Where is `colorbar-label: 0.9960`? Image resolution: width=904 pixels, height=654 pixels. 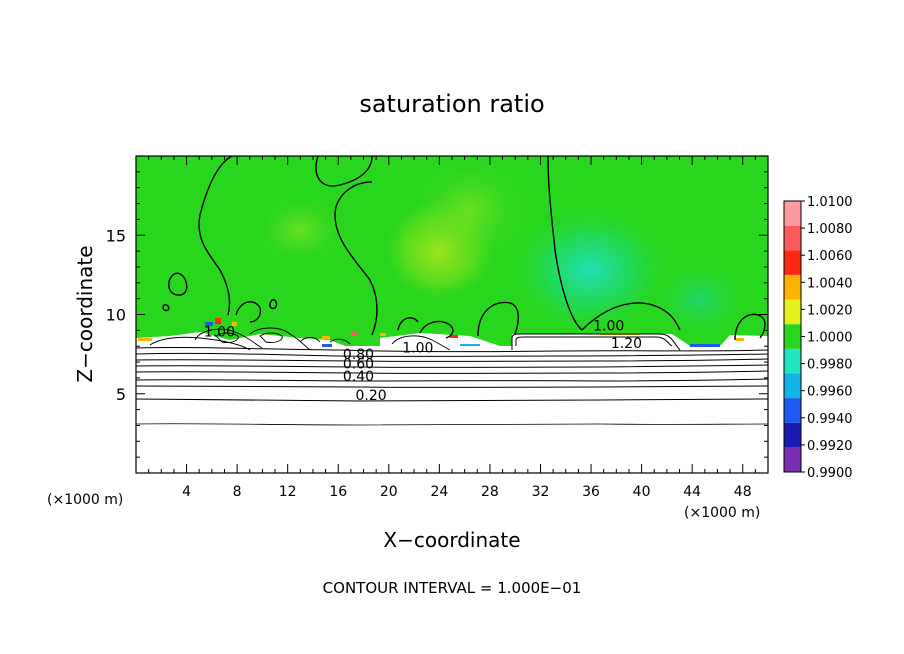 colorbar-label: 0.9960 is located at coordinates (830, 392).